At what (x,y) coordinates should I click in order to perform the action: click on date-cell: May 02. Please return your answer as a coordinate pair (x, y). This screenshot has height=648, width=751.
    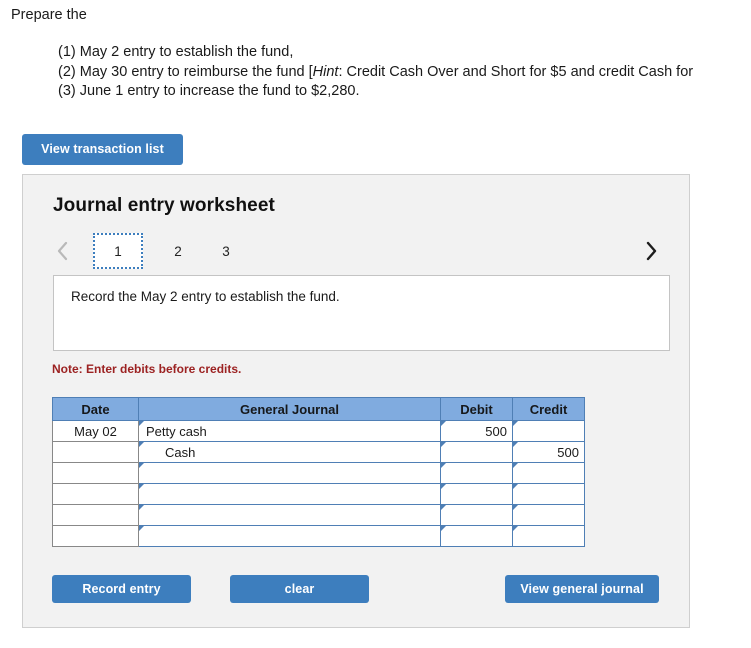
    Looking at the image, I should click on (95, 431).